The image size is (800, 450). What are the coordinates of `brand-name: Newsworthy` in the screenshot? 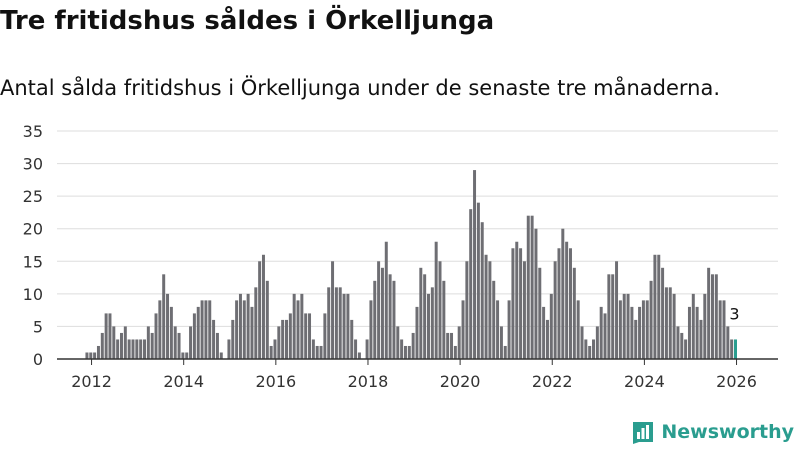 It's located at (727, 432).